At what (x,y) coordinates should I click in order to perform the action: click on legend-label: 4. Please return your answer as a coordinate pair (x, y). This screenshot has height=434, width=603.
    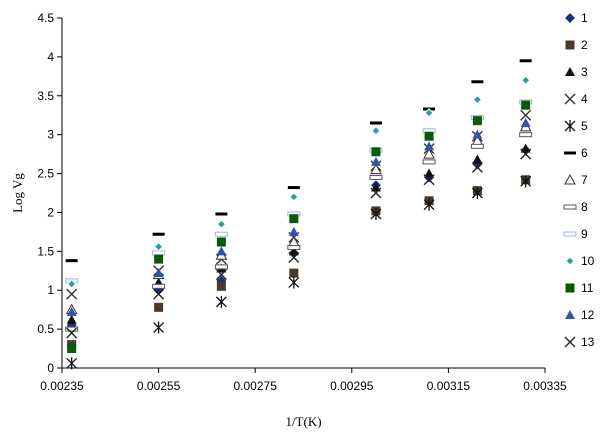
    Looking at the image, I should click on (584, 99).